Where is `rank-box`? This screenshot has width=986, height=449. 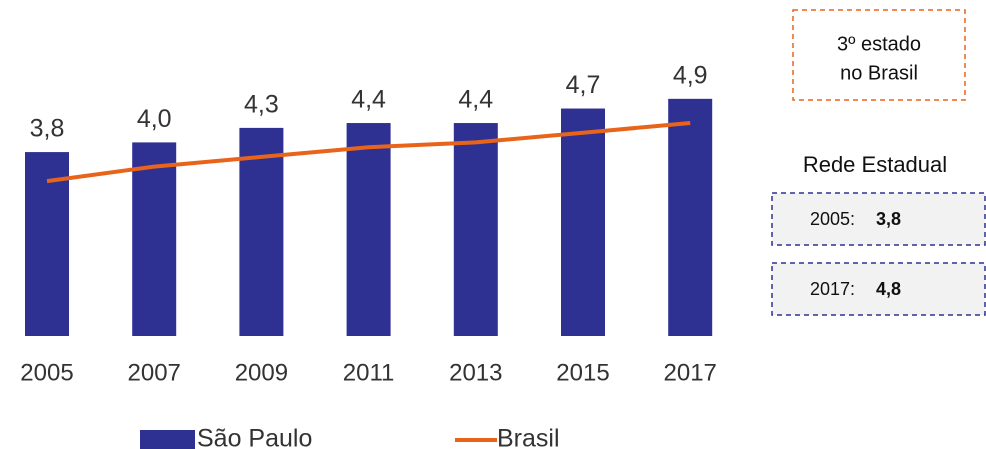 rank-box is located at coordinates (879, 55).